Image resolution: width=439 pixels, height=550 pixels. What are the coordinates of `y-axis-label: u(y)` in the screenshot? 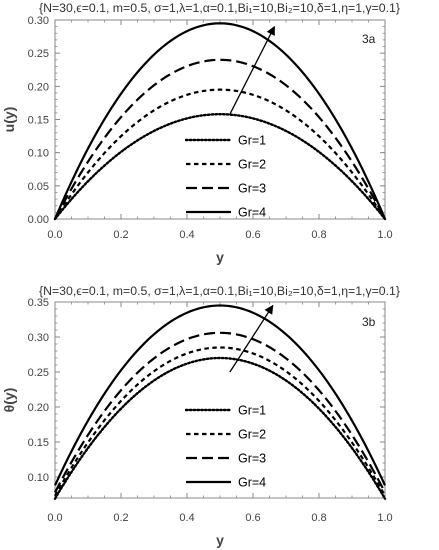 It's located at (9, 120).